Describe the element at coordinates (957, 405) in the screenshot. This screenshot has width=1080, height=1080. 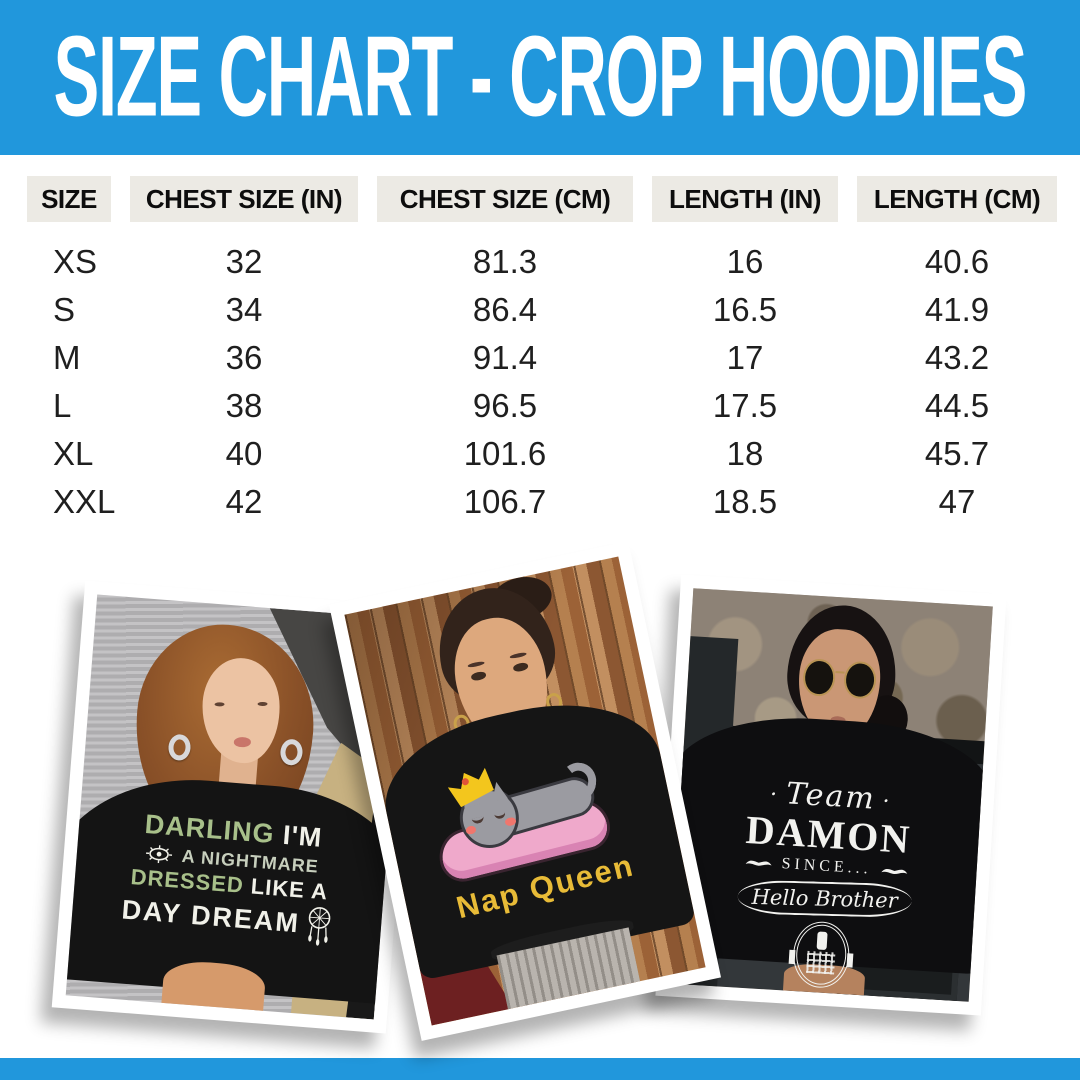
I see `cell-length-cm: 44.5` at that location.